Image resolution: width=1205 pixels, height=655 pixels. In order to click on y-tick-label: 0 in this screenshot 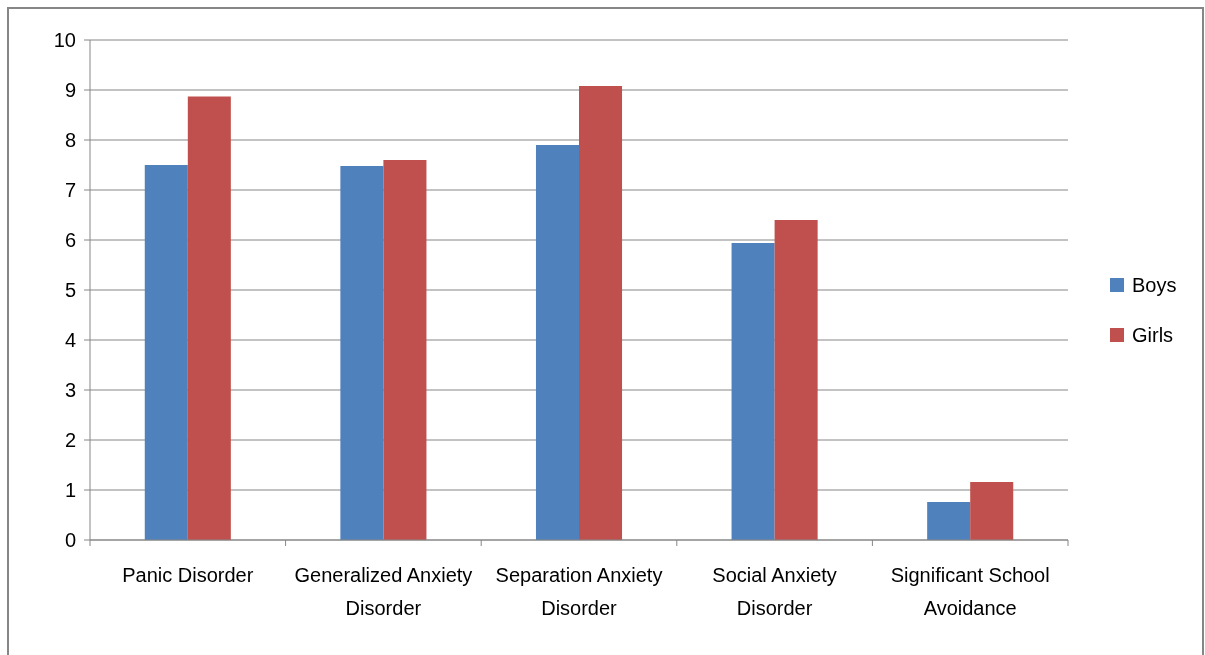, I will do `click(70, 540)`.